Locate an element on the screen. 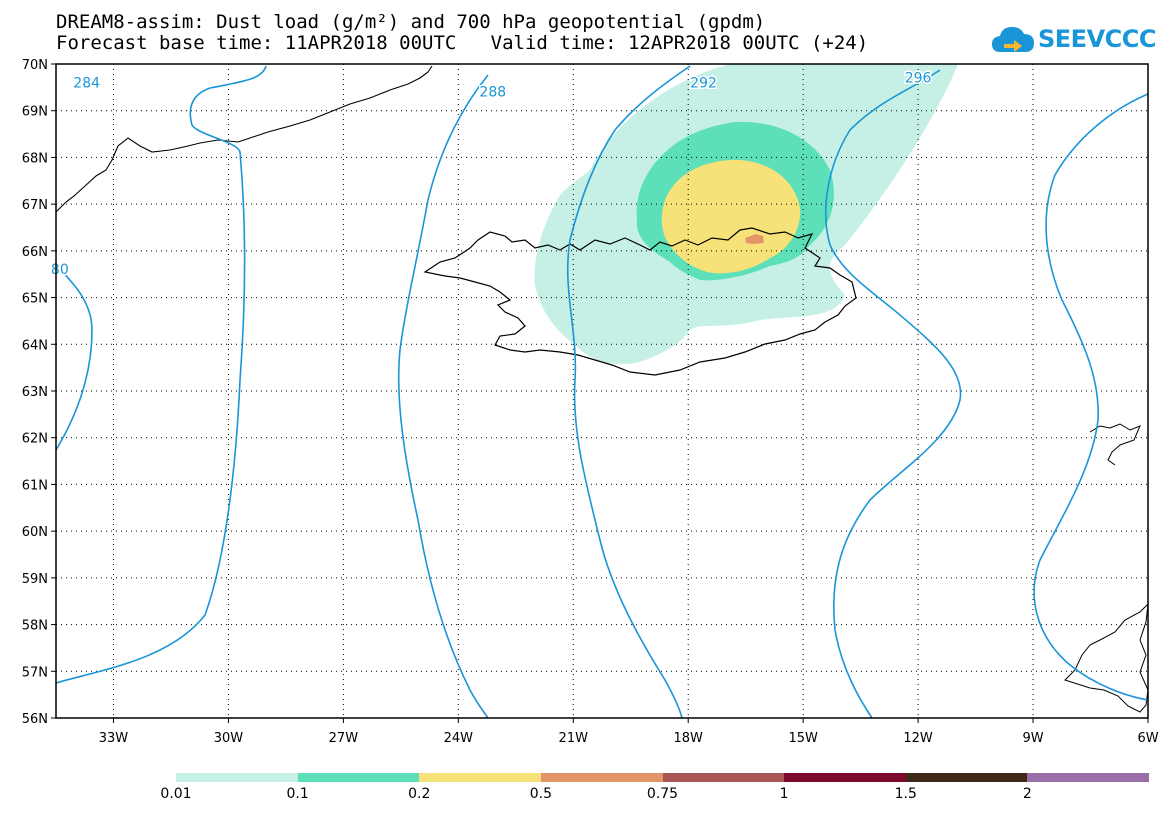 Image resolution: width=1175 pixels, height=815 pixels. lat-tick-label: 56N is located at coordinates (35, 719).